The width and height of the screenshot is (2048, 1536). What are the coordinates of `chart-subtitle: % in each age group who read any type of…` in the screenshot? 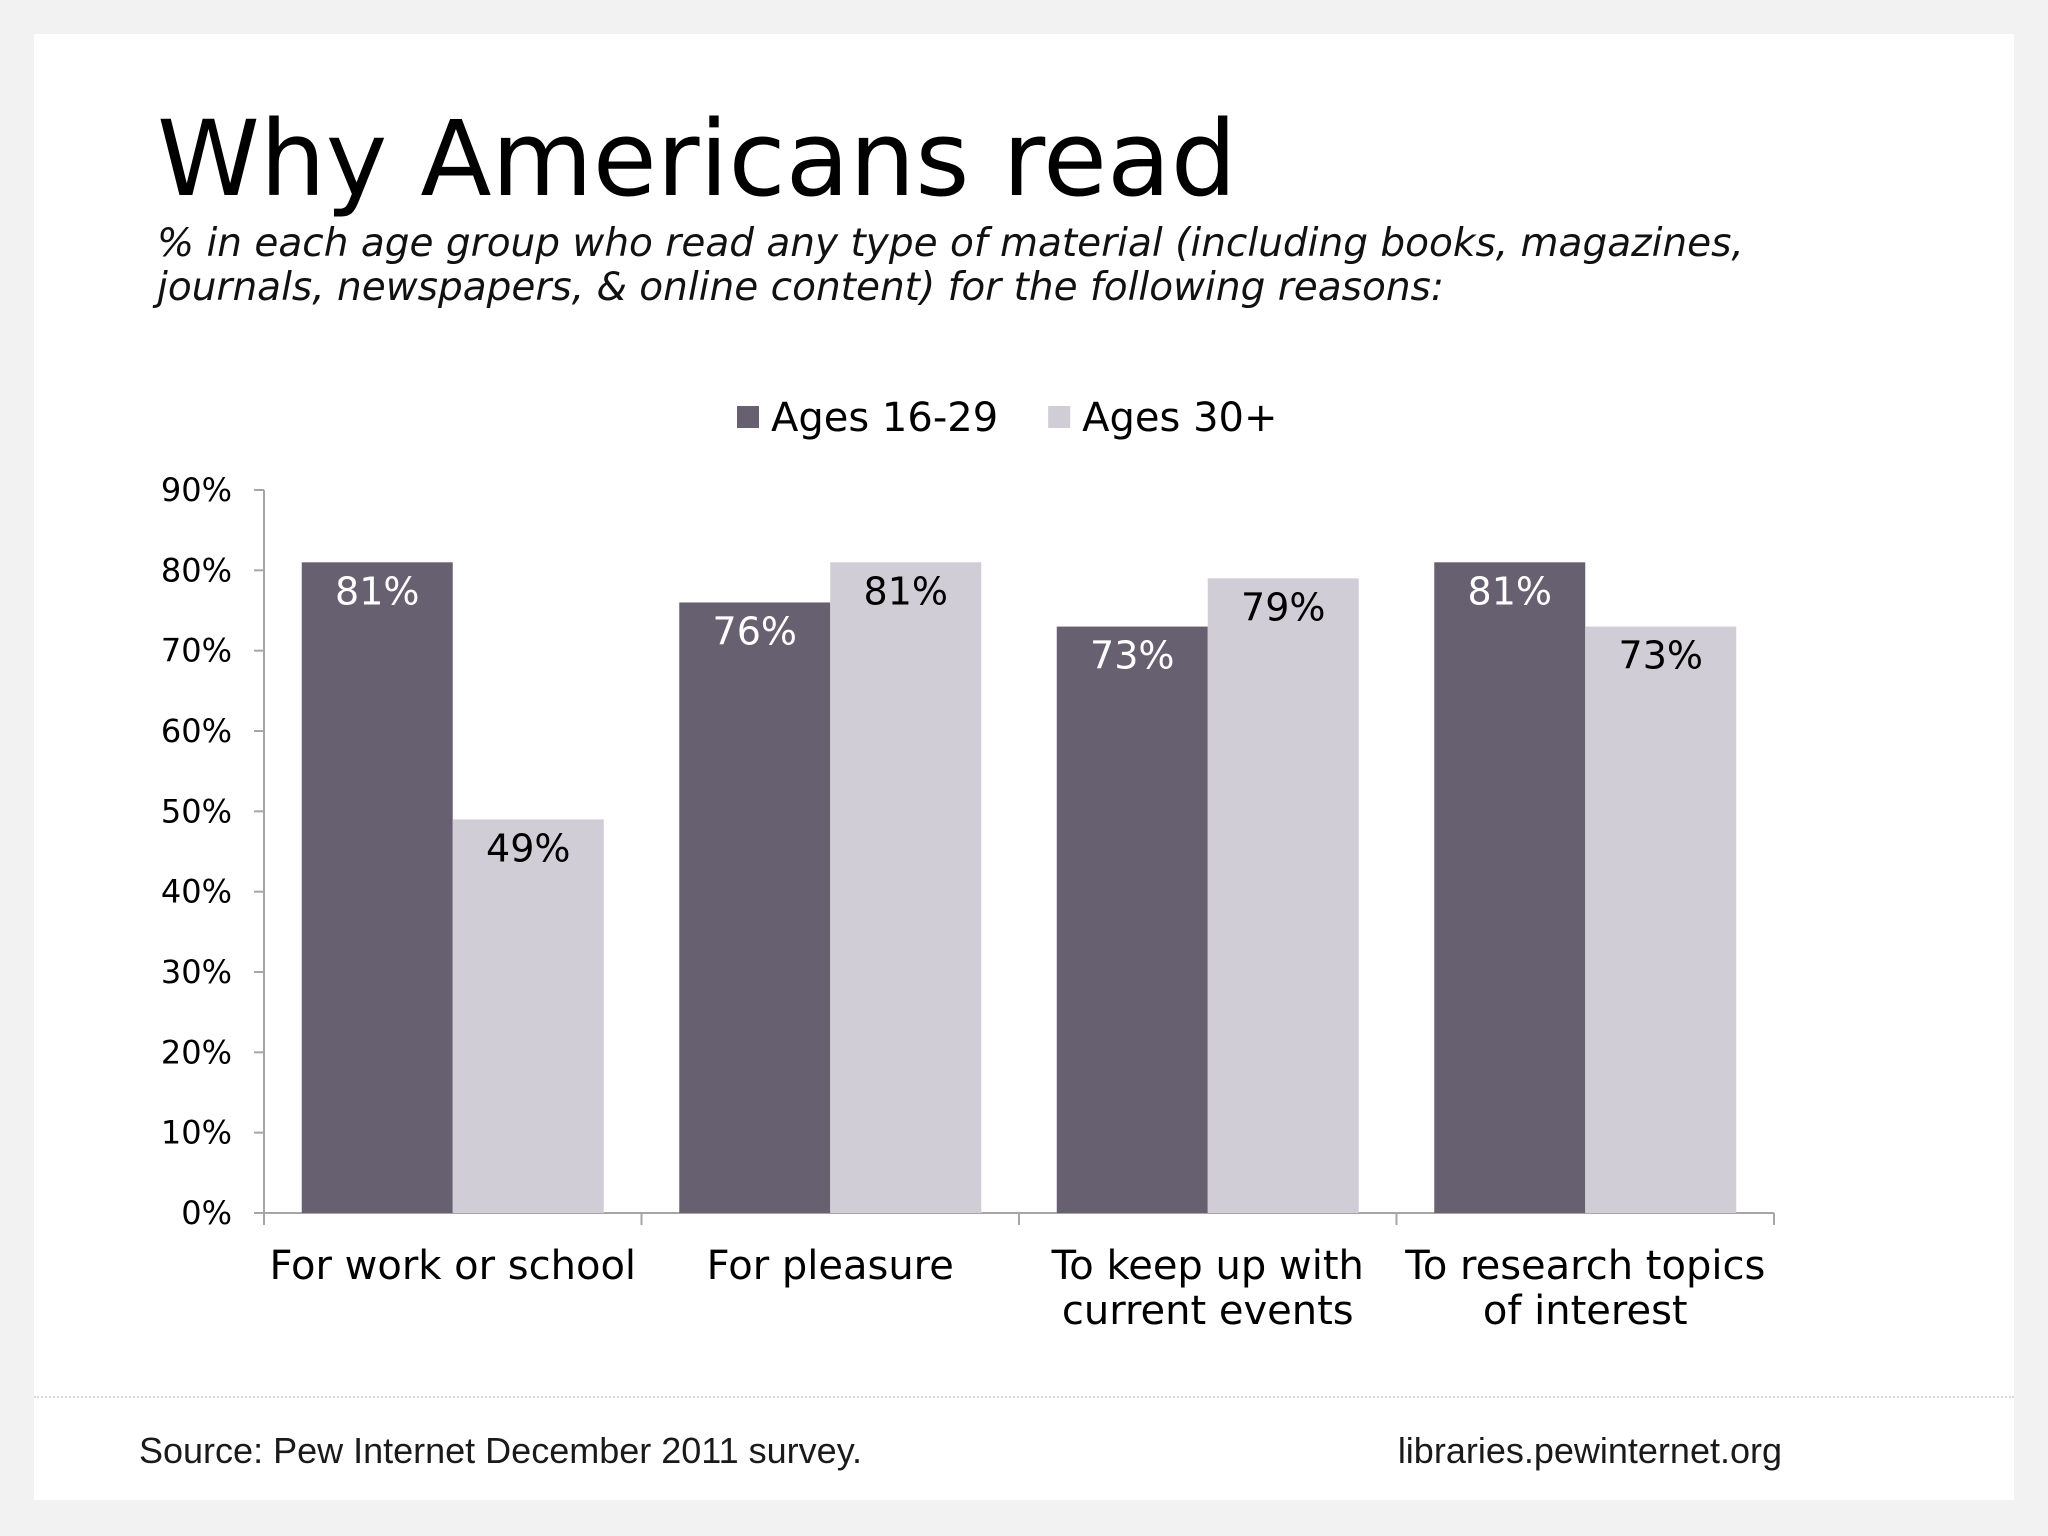 It's located at (950, 266).